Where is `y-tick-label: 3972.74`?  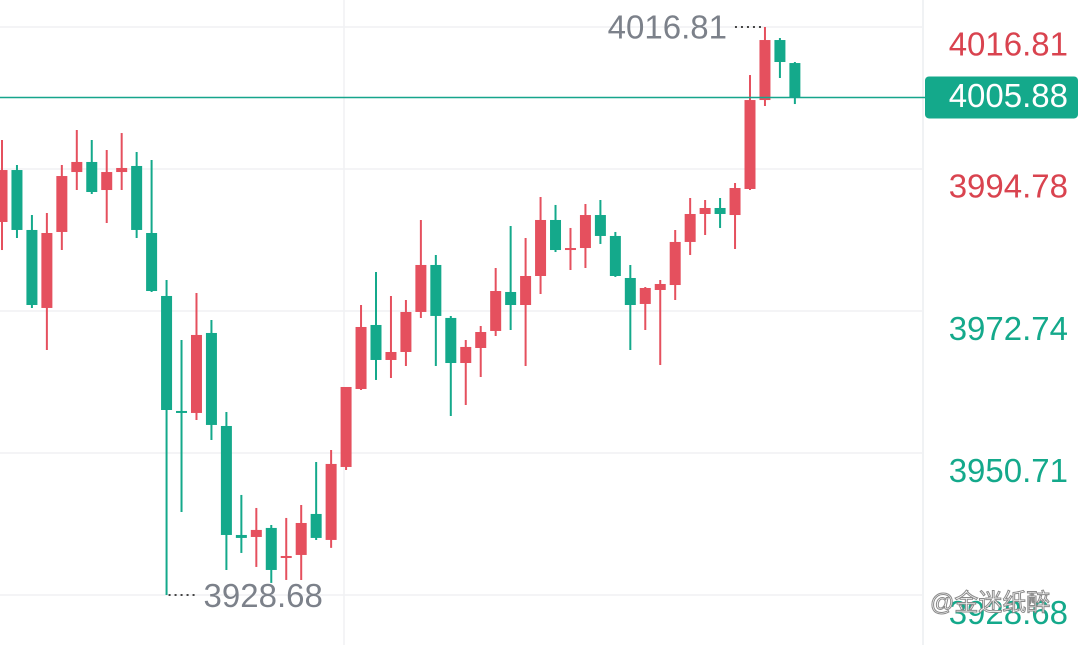 y-tick-label: 3972.74 is located at coordinates (1008, 328).